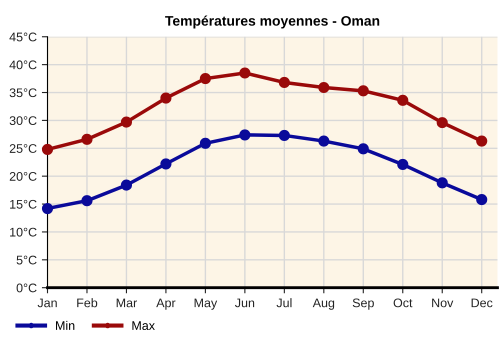  I want to click on y-tick-label: 10°C, so click(23, 232).